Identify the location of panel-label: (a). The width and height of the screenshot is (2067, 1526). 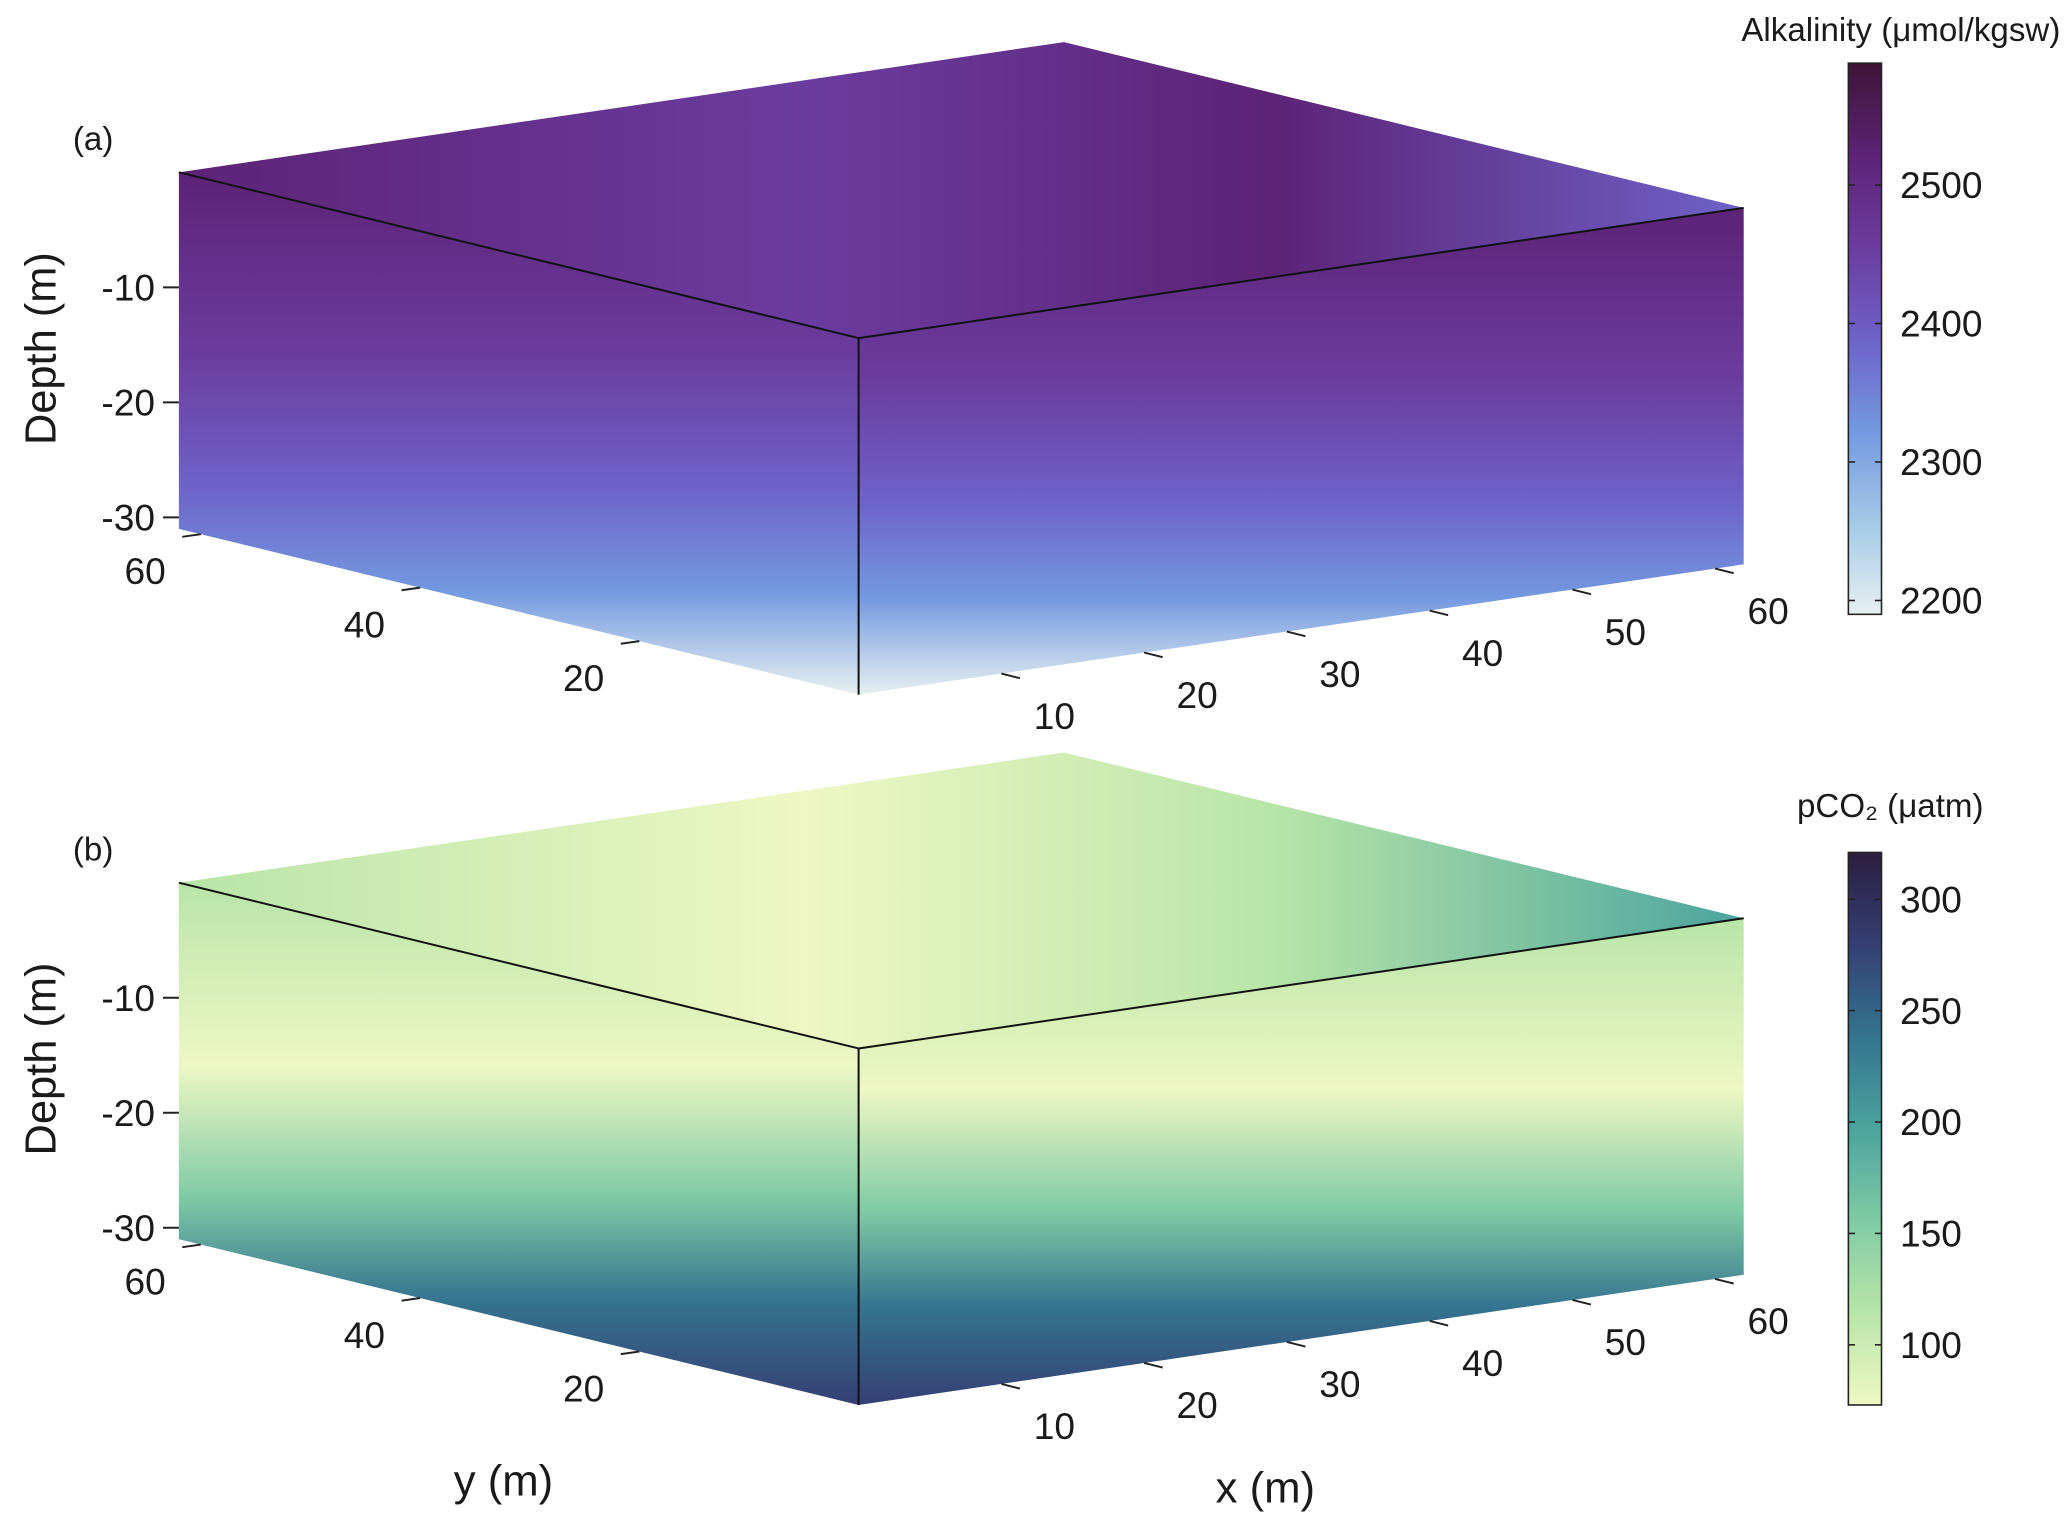
(93, 138).